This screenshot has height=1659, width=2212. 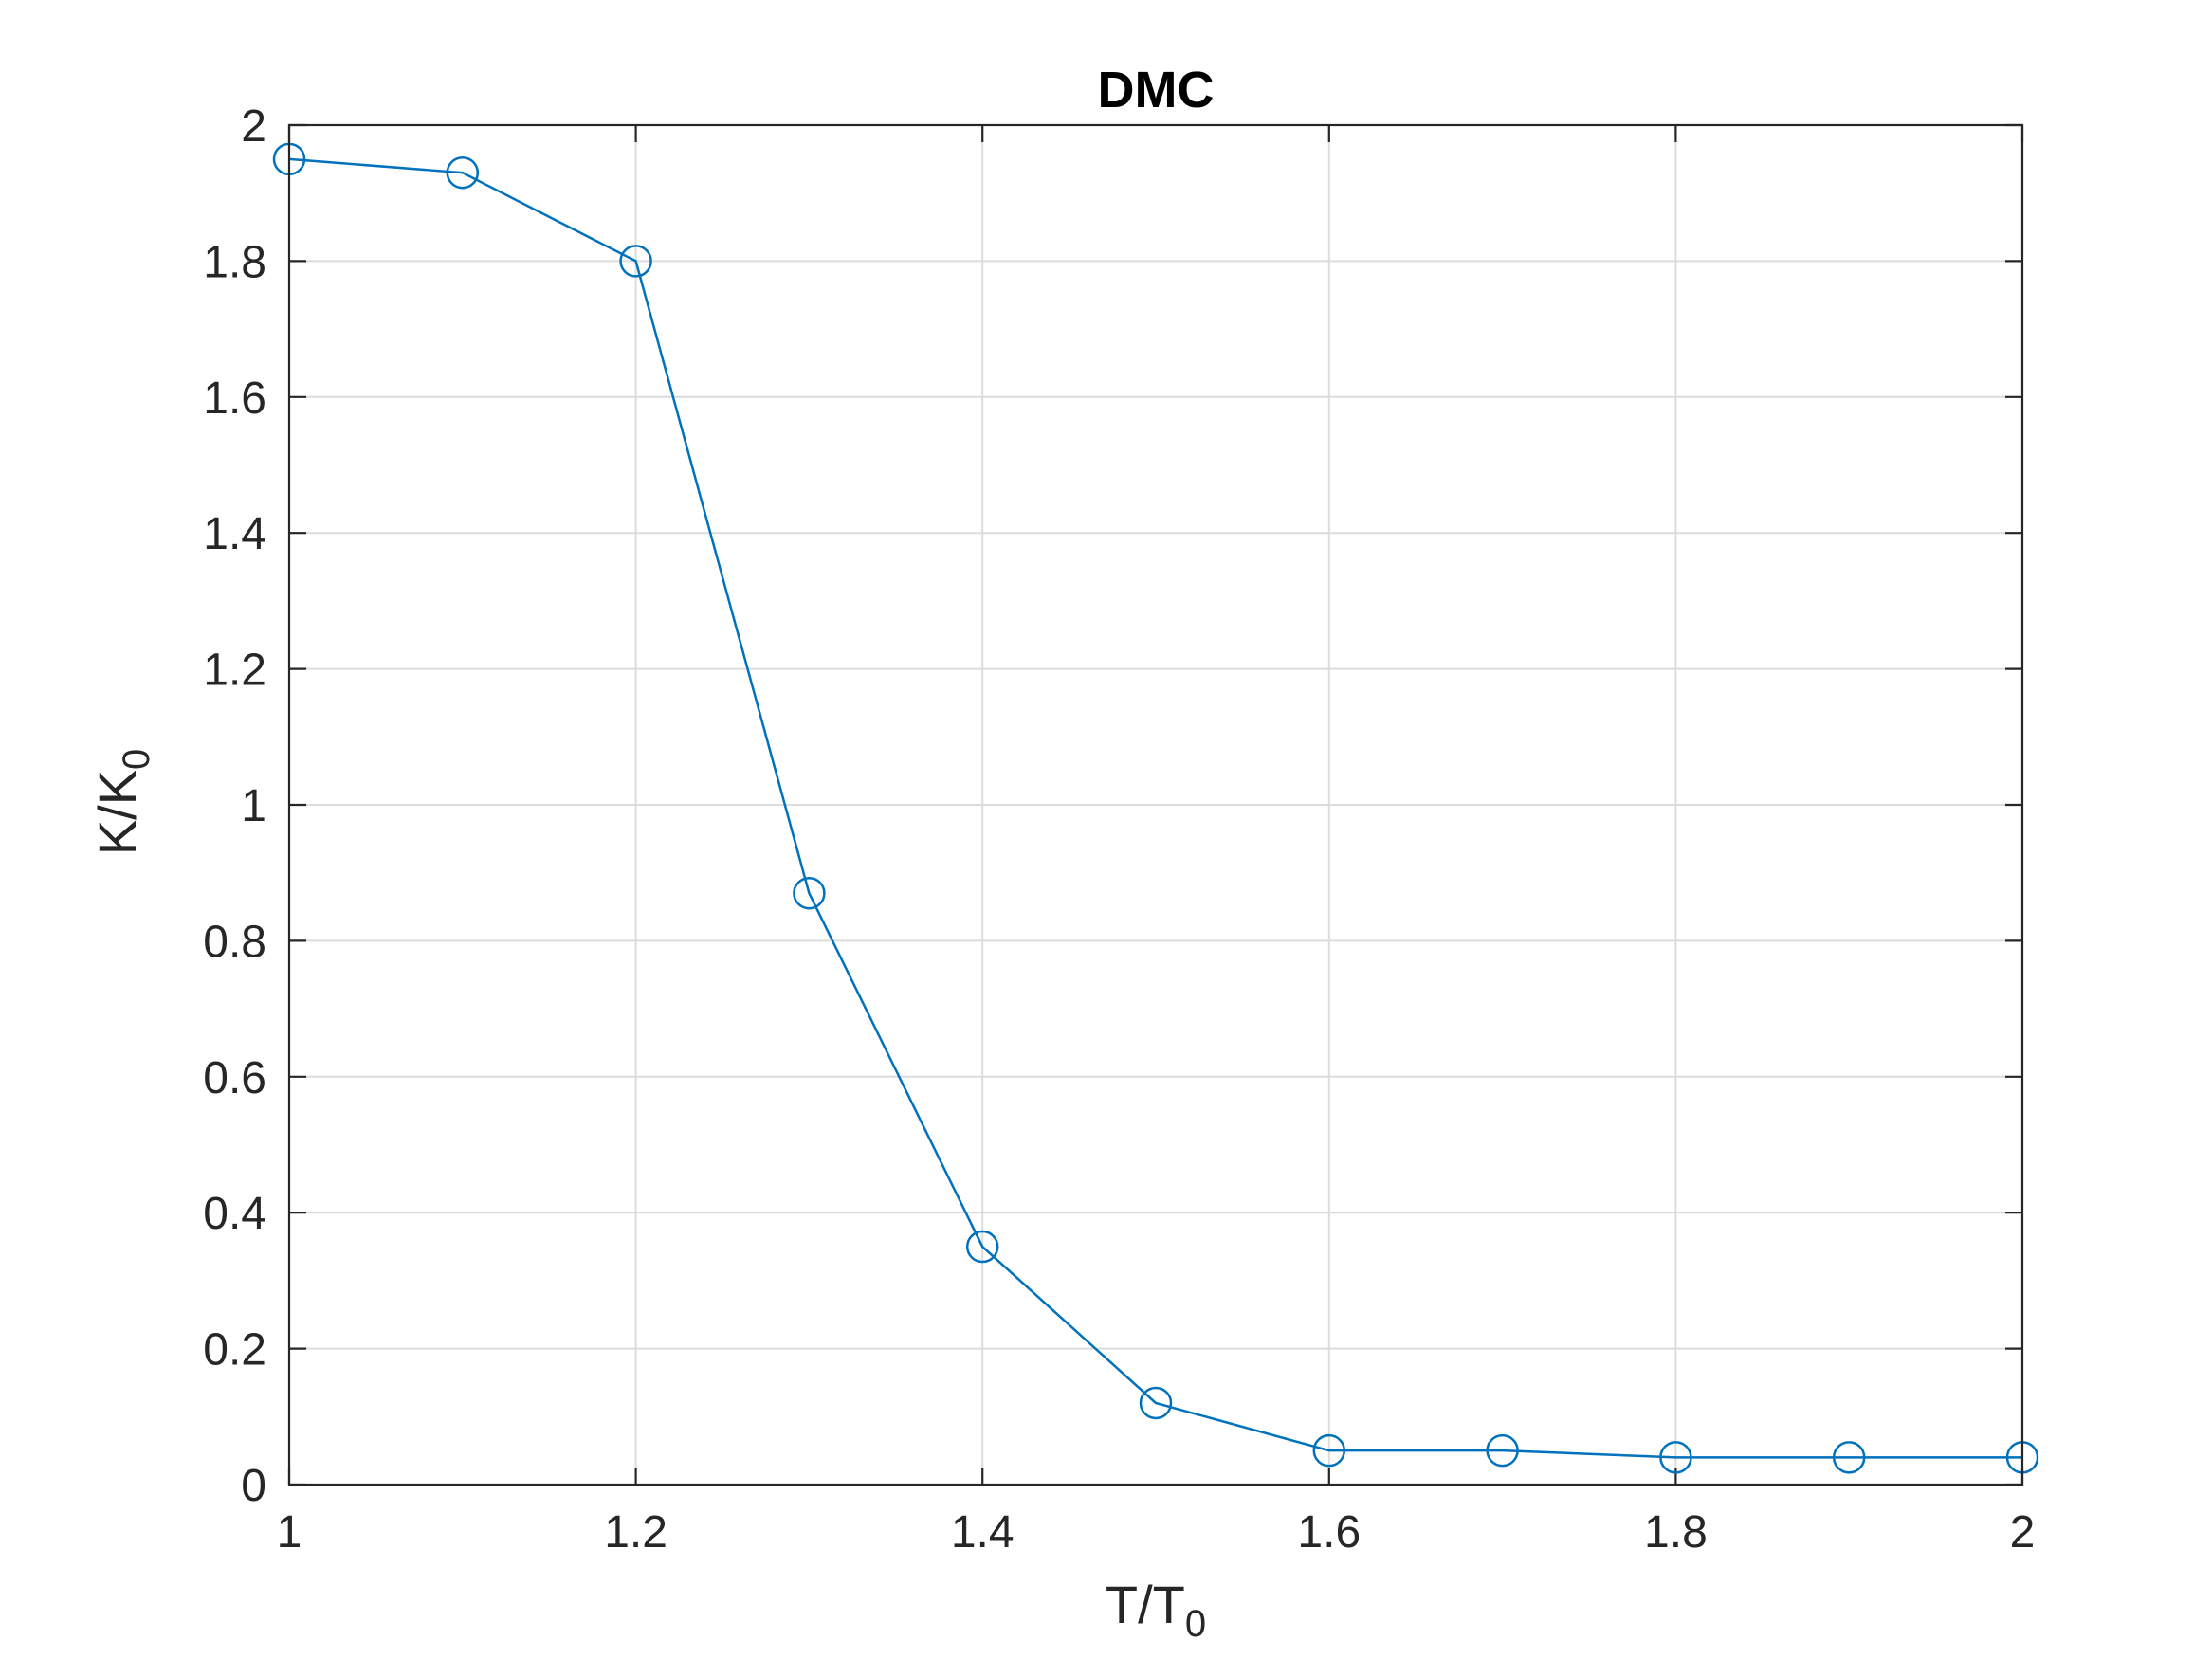 I want to click on x-axis-label-main: T/T, so click(x=1145, y=1604).